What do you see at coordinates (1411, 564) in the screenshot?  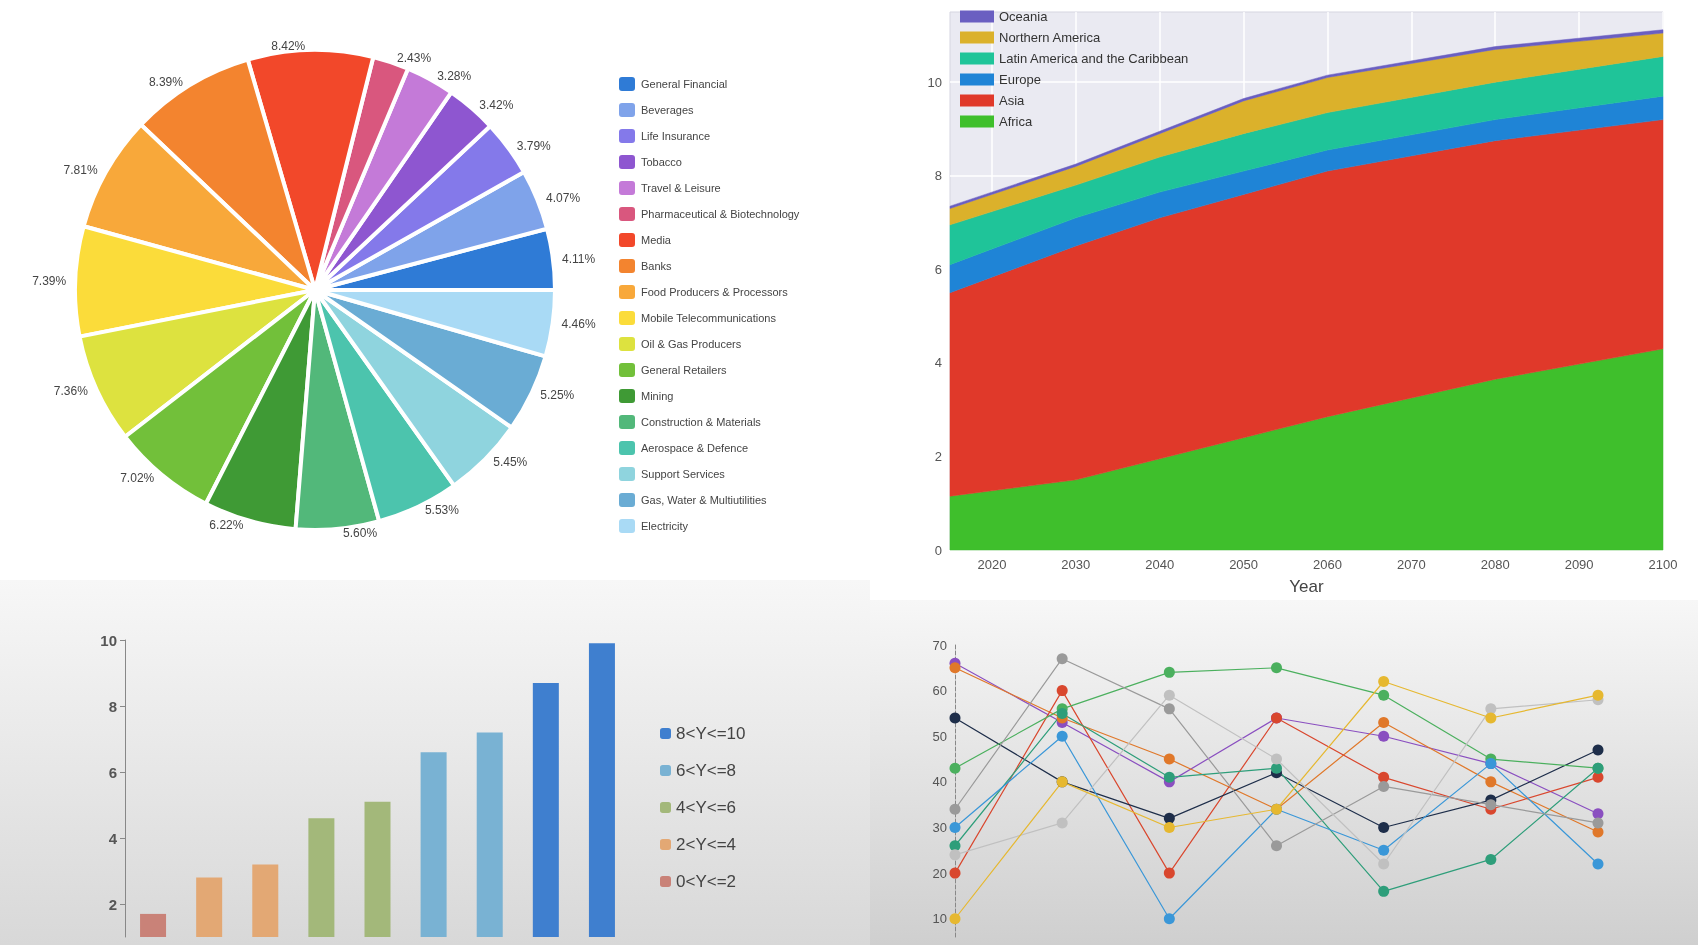 I see `x-tick-label: 2070` at bounding box center [1411, 564].